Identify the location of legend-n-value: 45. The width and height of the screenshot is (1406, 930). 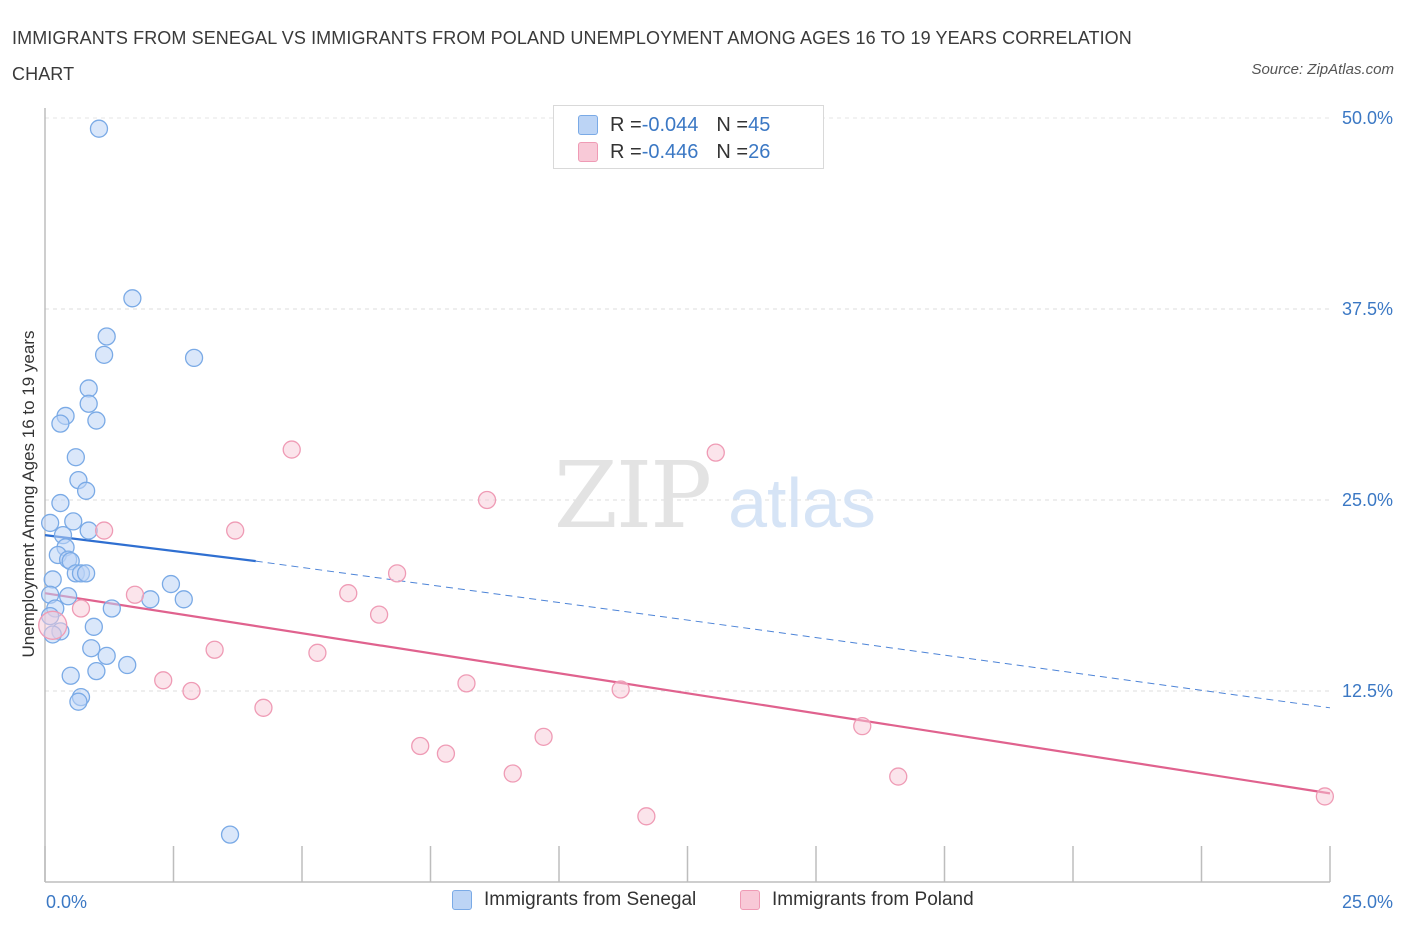
(759, 124).